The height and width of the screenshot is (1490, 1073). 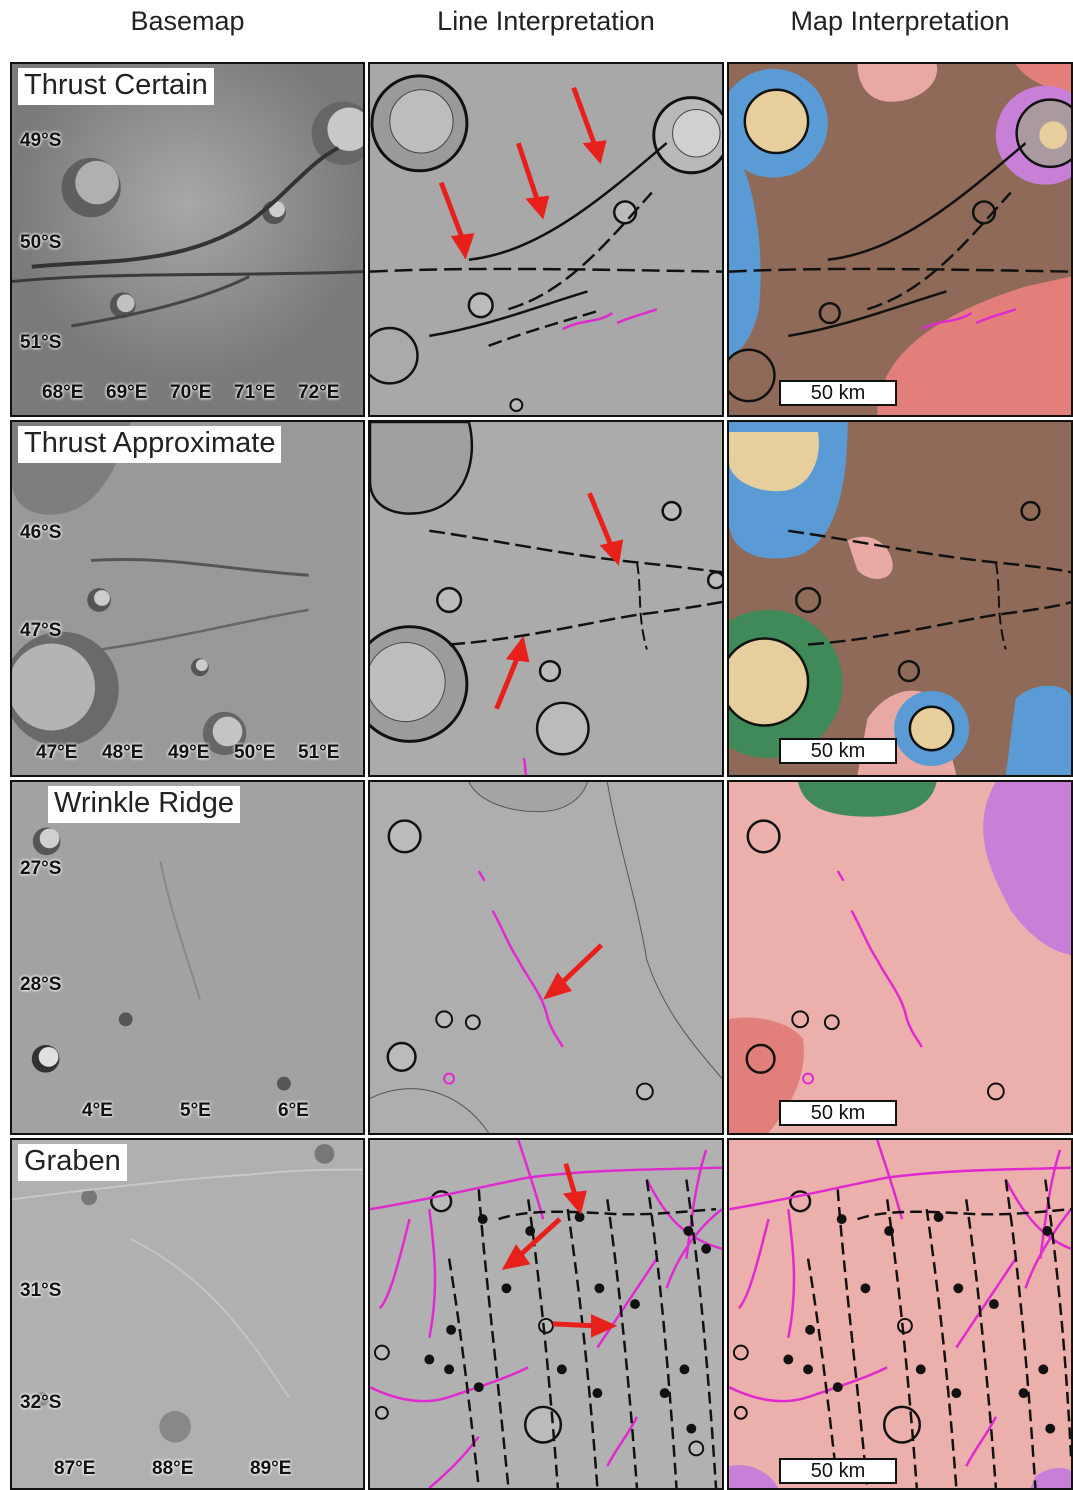 I want to click on lon-label: 6°E, so click(x=293, y=1110).